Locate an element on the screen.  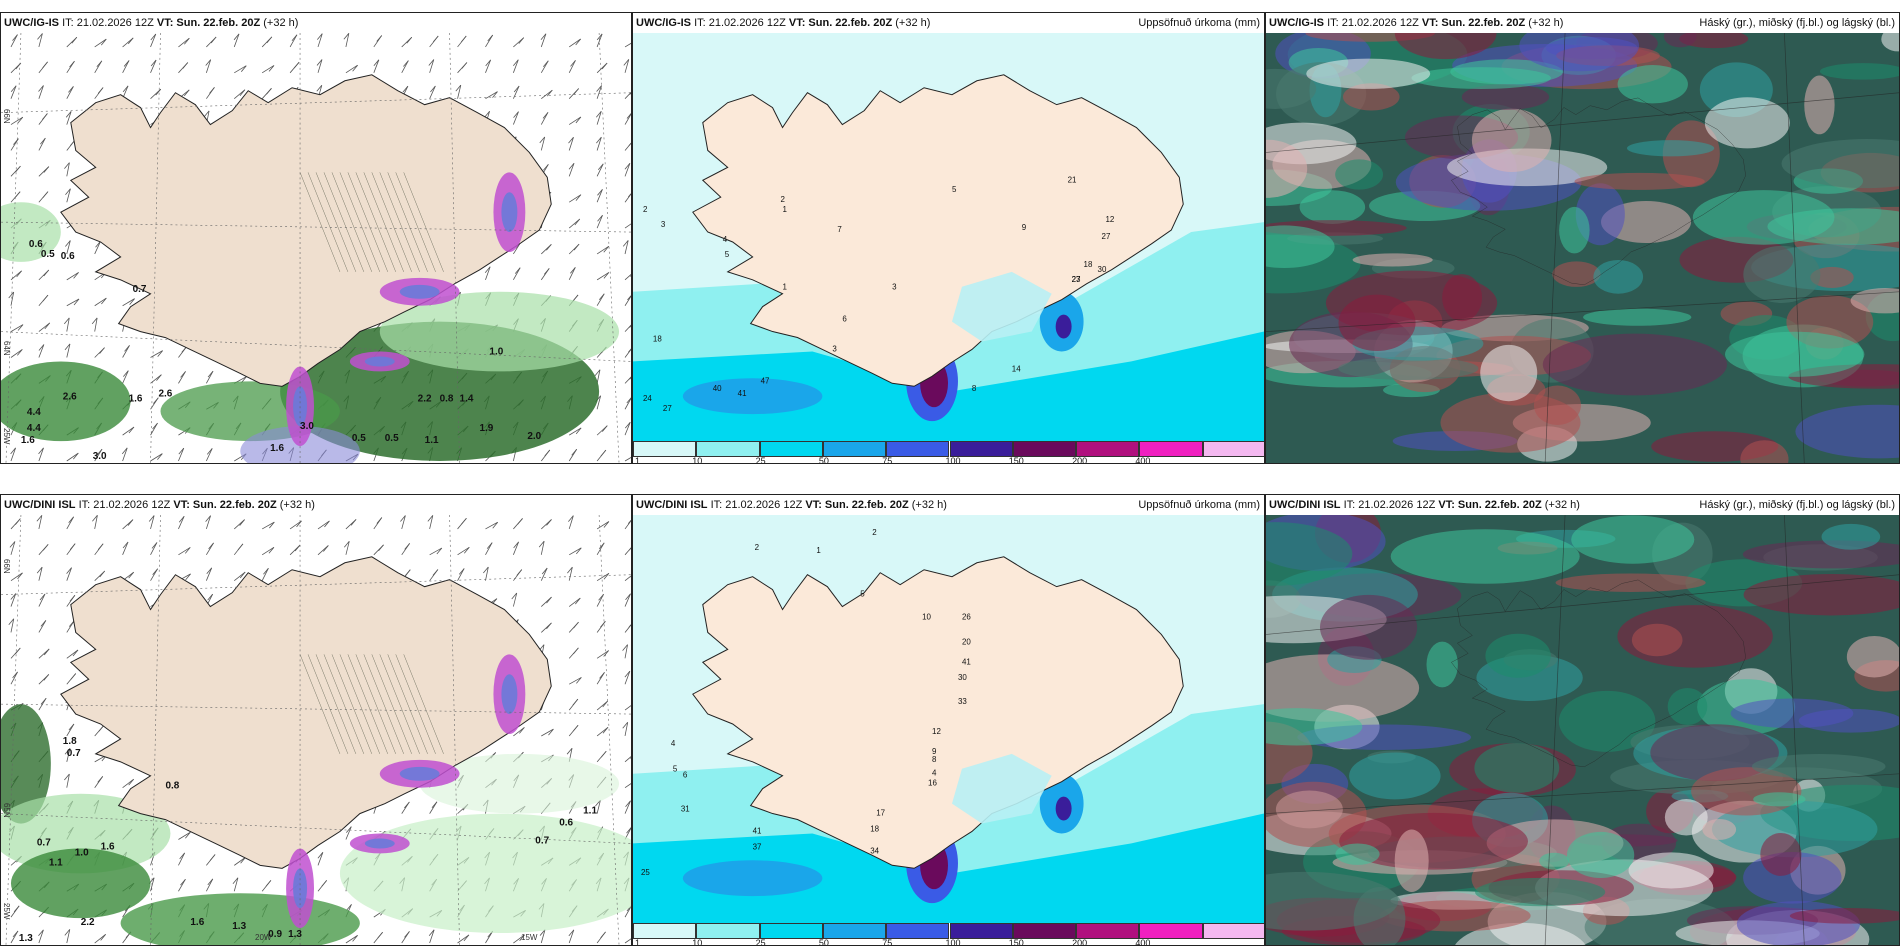
snow-value-label: 1.8 is located at coordinates (70, 741).